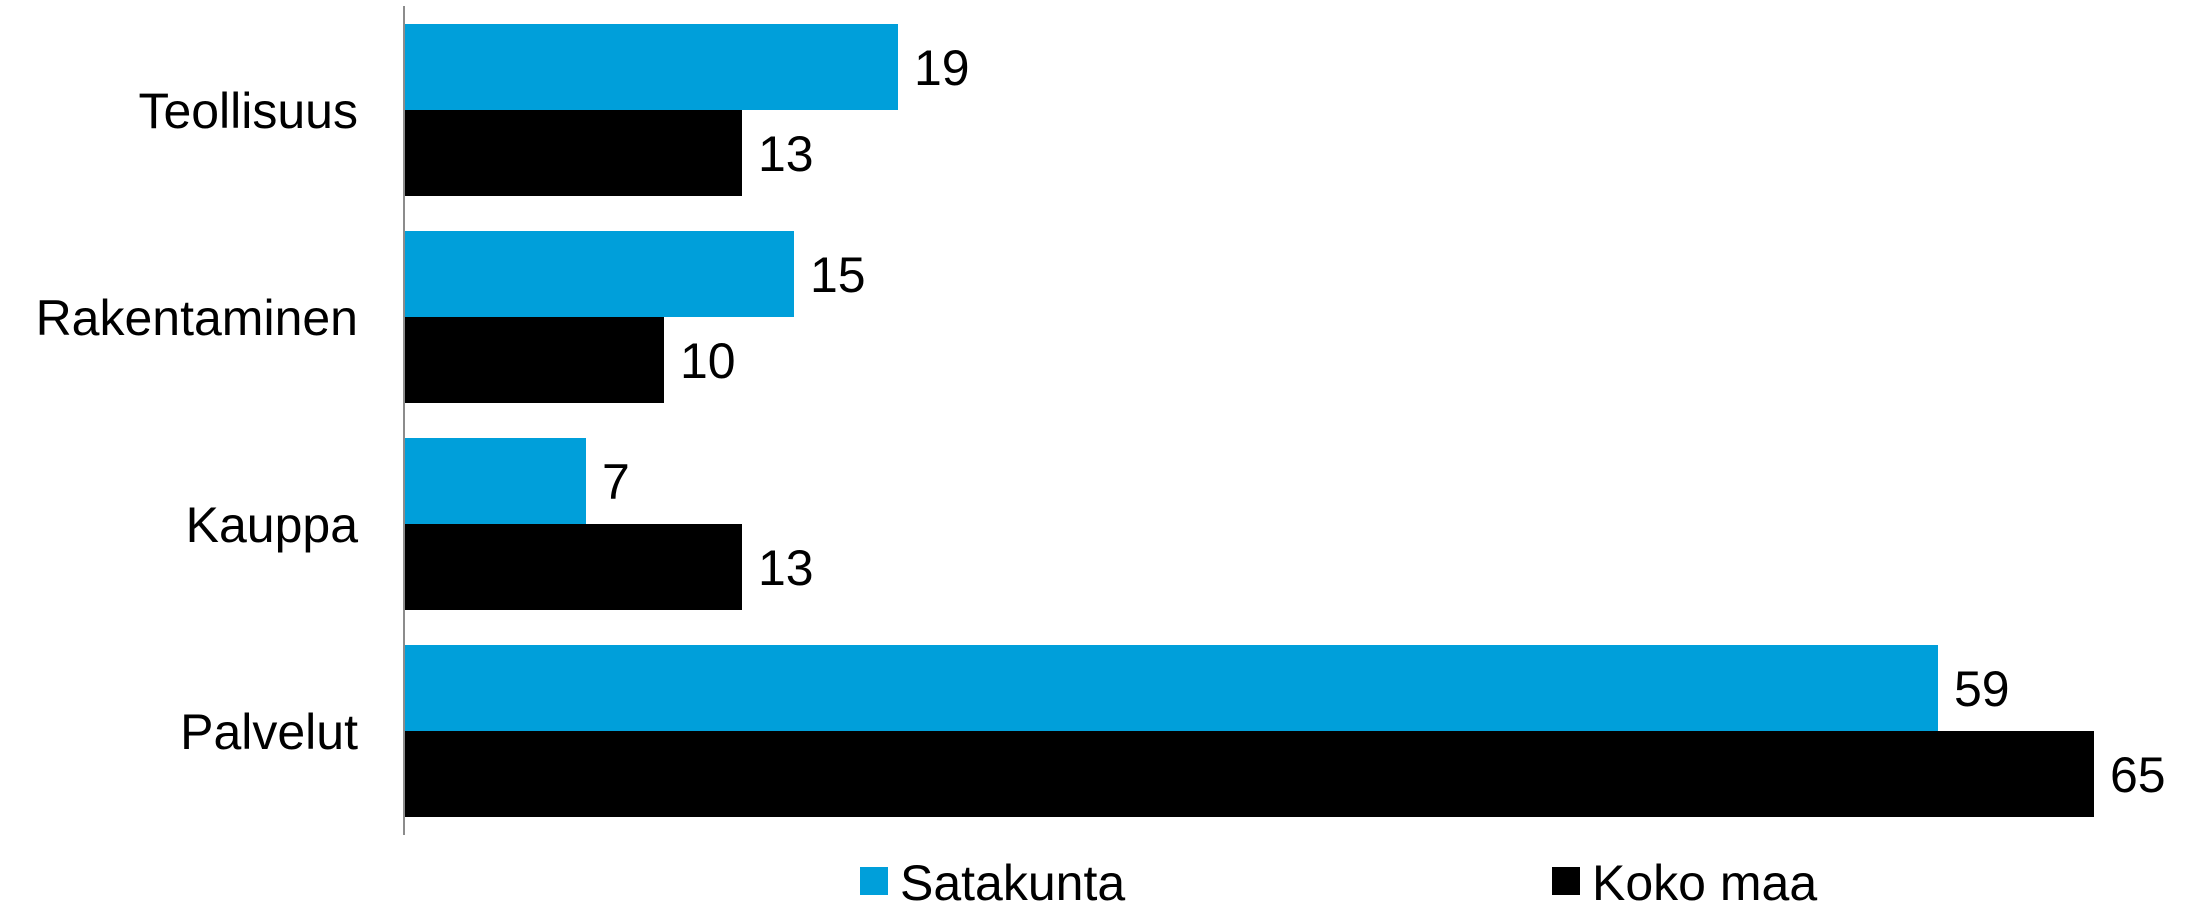 The image size is (2190, 920). I want to click on category-label-kauppa: Kauppa, so click(272, 525).